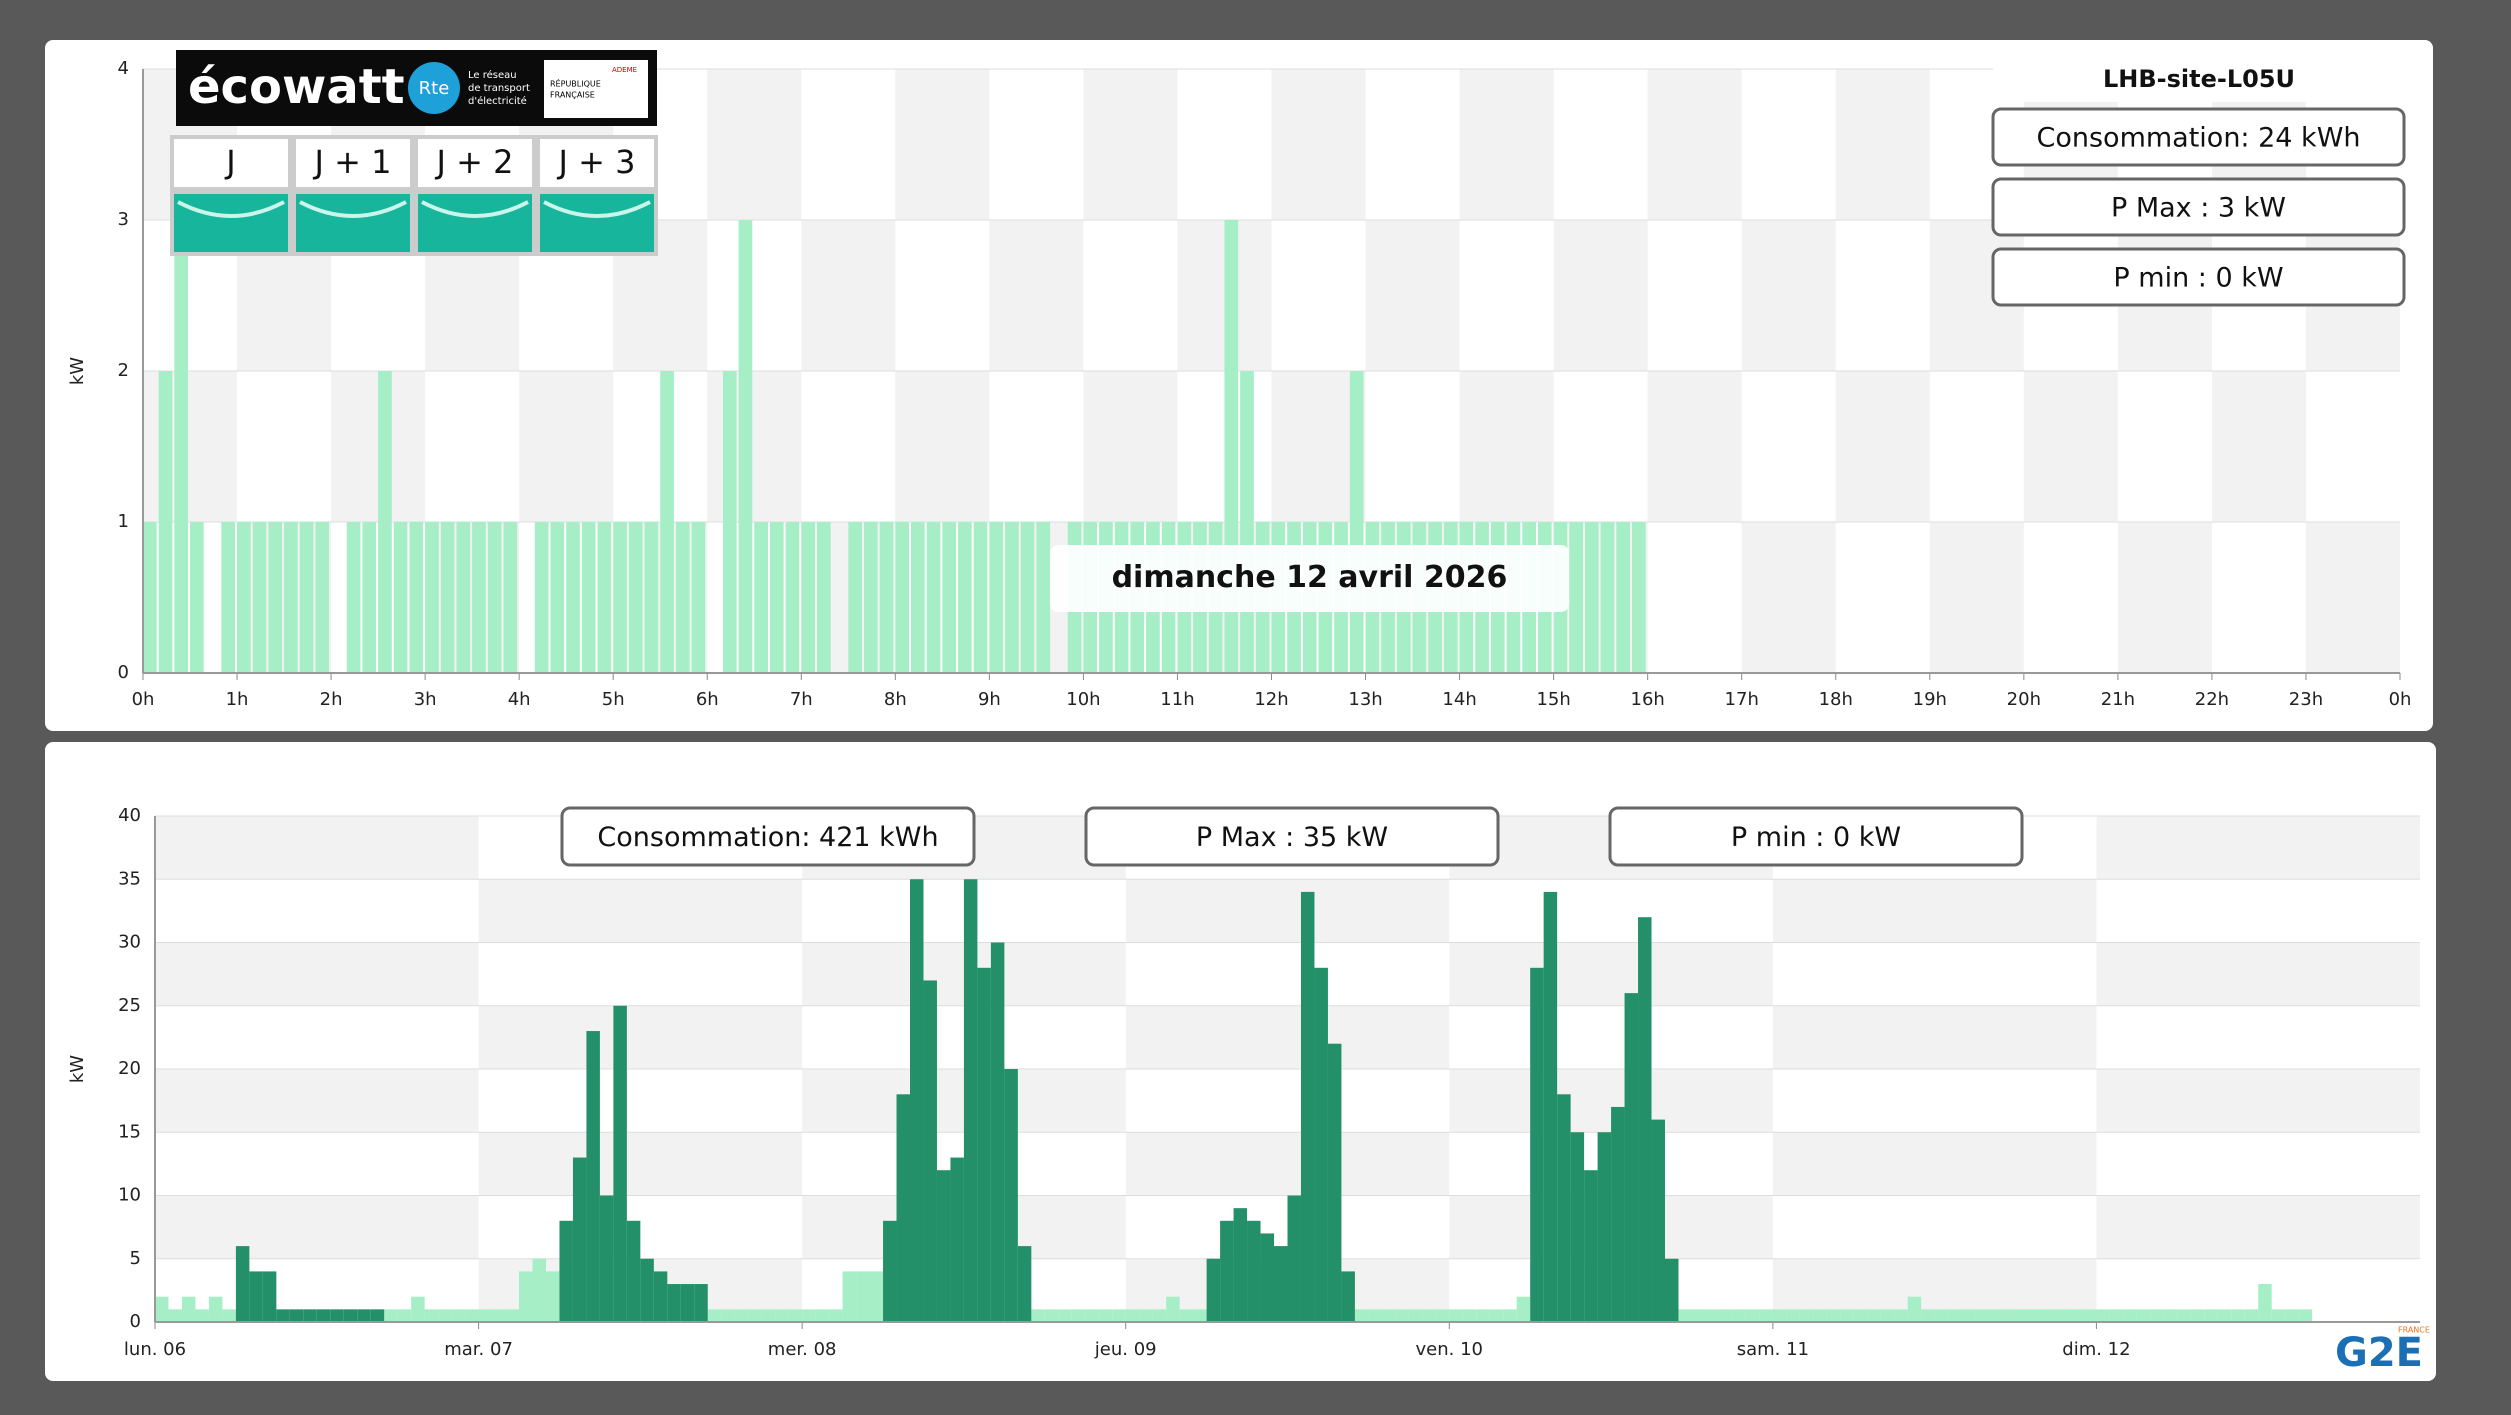 The image size is (2511, 1415). What do you see at coordinates (624, 70) in the screenshot?
I see `ademe-text: ADEME` at bounding box center [624, 70].